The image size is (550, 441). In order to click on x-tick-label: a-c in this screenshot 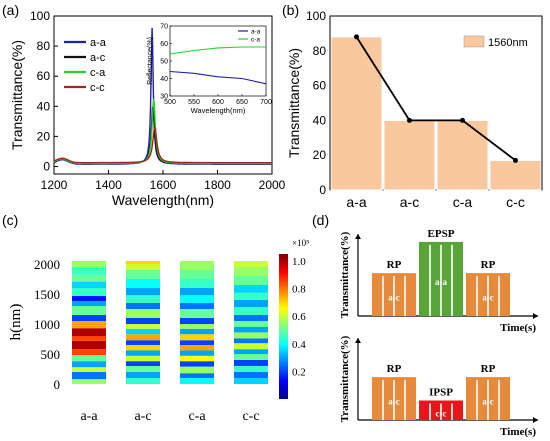, I will do `click(142, 416)`.